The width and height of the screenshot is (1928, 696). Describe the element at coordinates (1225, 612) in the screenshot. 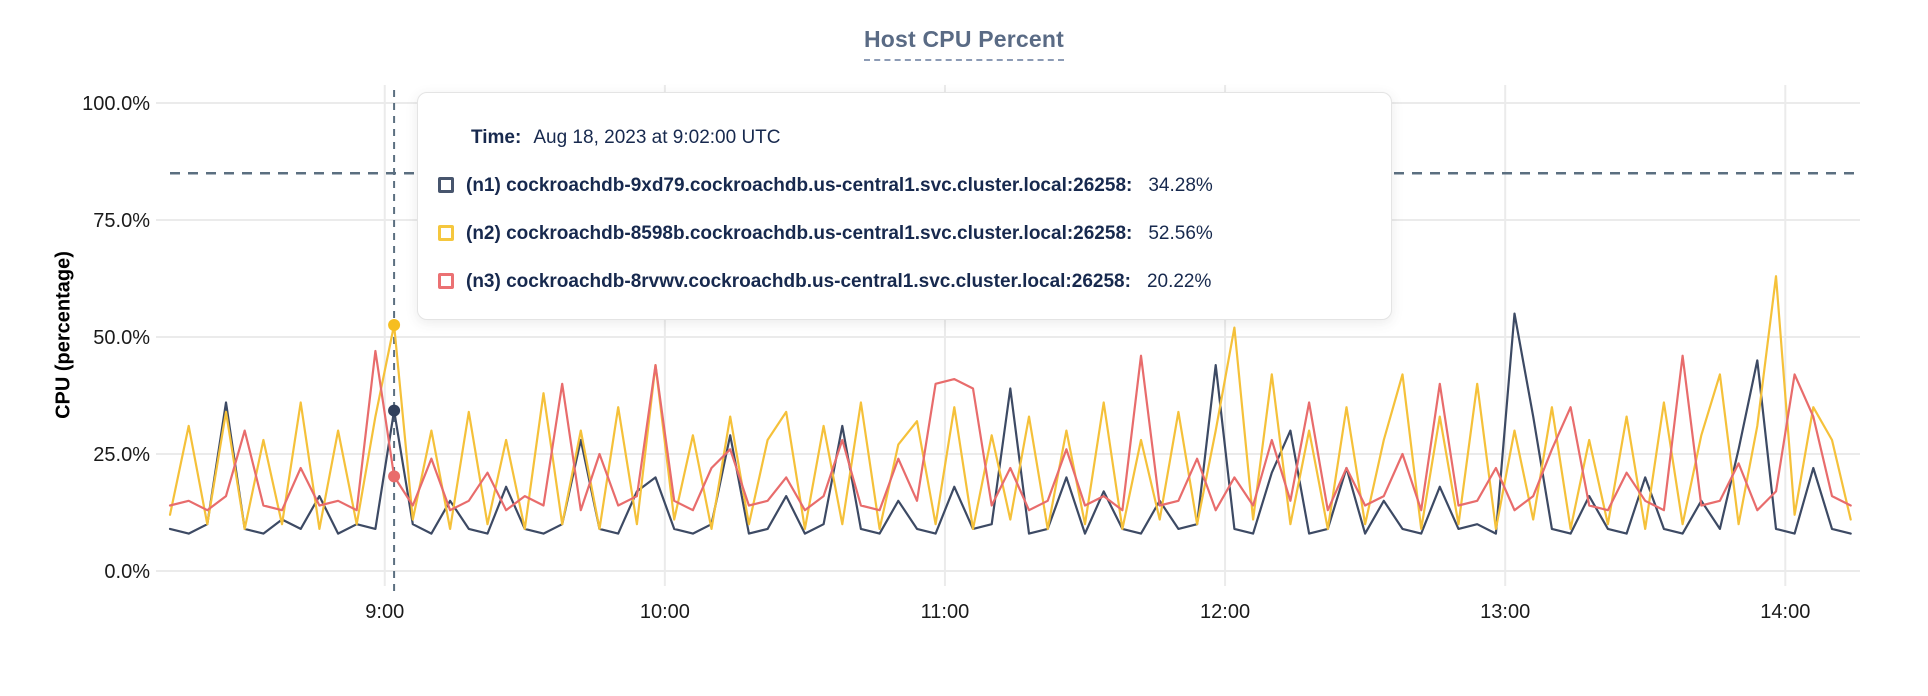

I see `x-tick-label: 12:00` at that location.